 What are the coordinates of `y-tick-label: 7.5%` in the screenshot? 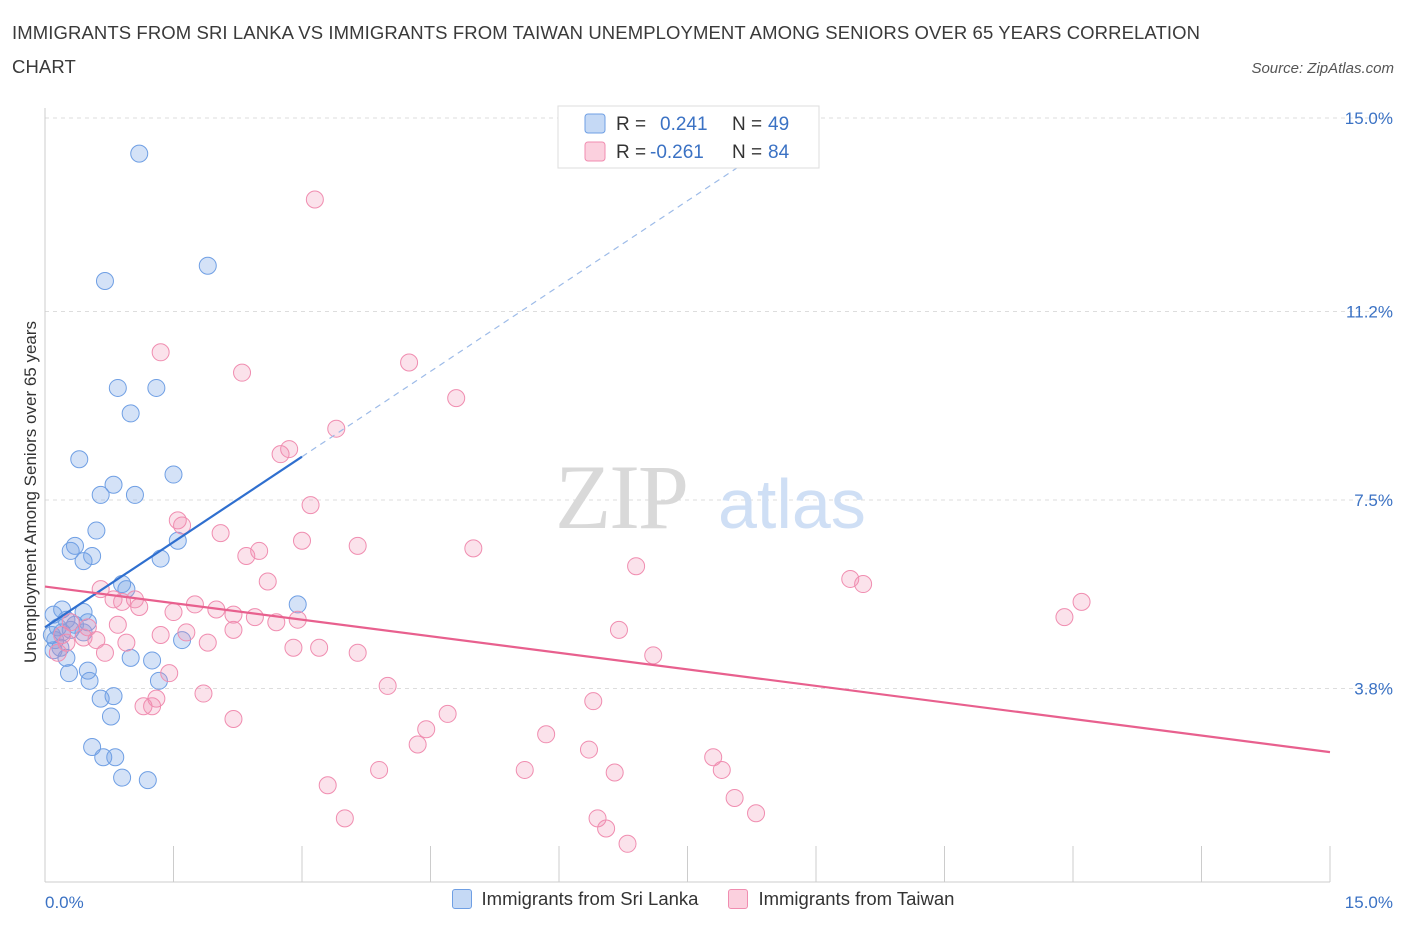 It's located at (1373, 500).